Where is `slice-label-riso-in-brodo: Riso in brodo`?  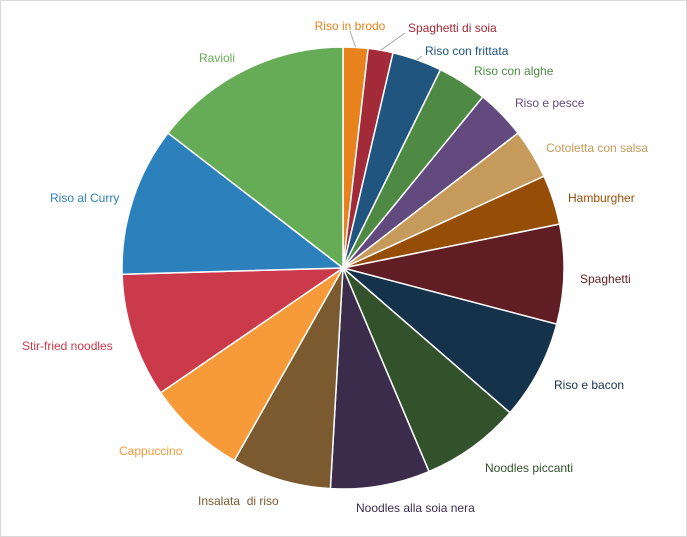
slice-label-riso-in-brodo: Riso in brodo is located at coordinates (350, 26).